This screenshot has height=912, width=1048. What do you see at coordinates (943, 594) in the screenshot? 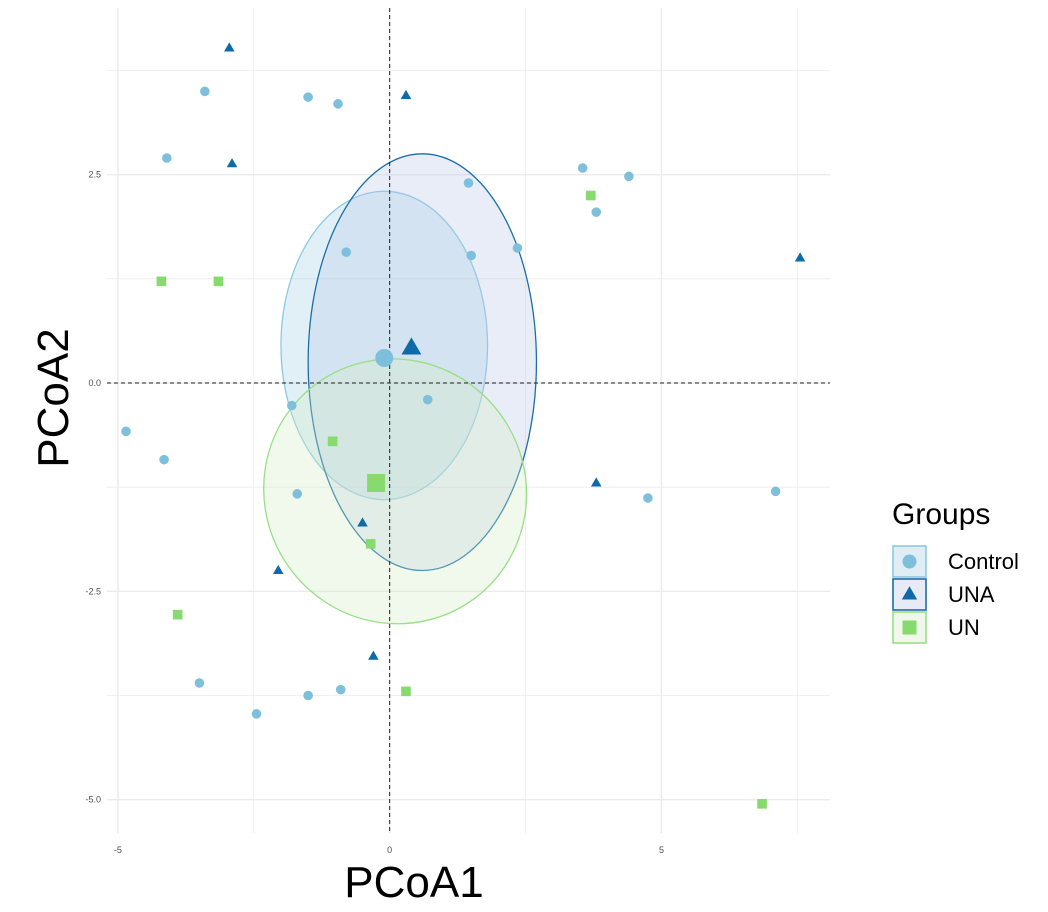
I see `legend-entry-una: UNA` at bounding box center [943, 594].